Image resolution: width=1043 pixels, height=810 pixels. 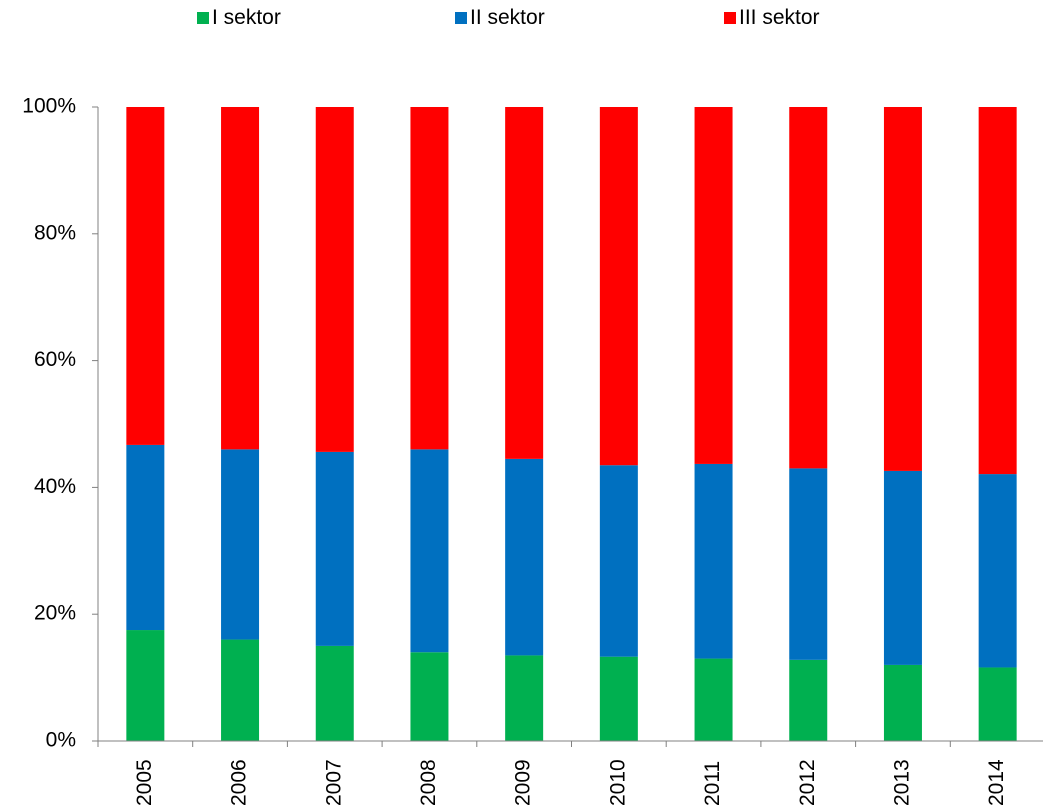 I want to click on x-tick-label: 2006, so click(x=239, y=782).